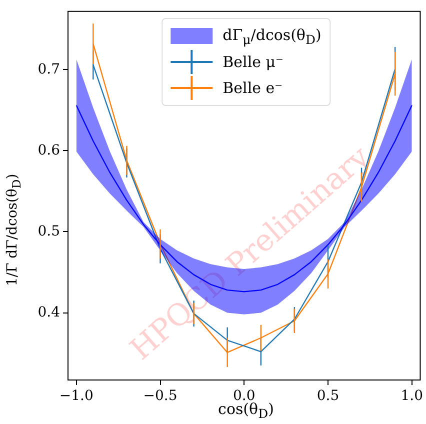 The image size is (426, 424). Describe the element at coordinates (328, 396) in the screenshot. I see `x-tick-label: 0.5` at that location.